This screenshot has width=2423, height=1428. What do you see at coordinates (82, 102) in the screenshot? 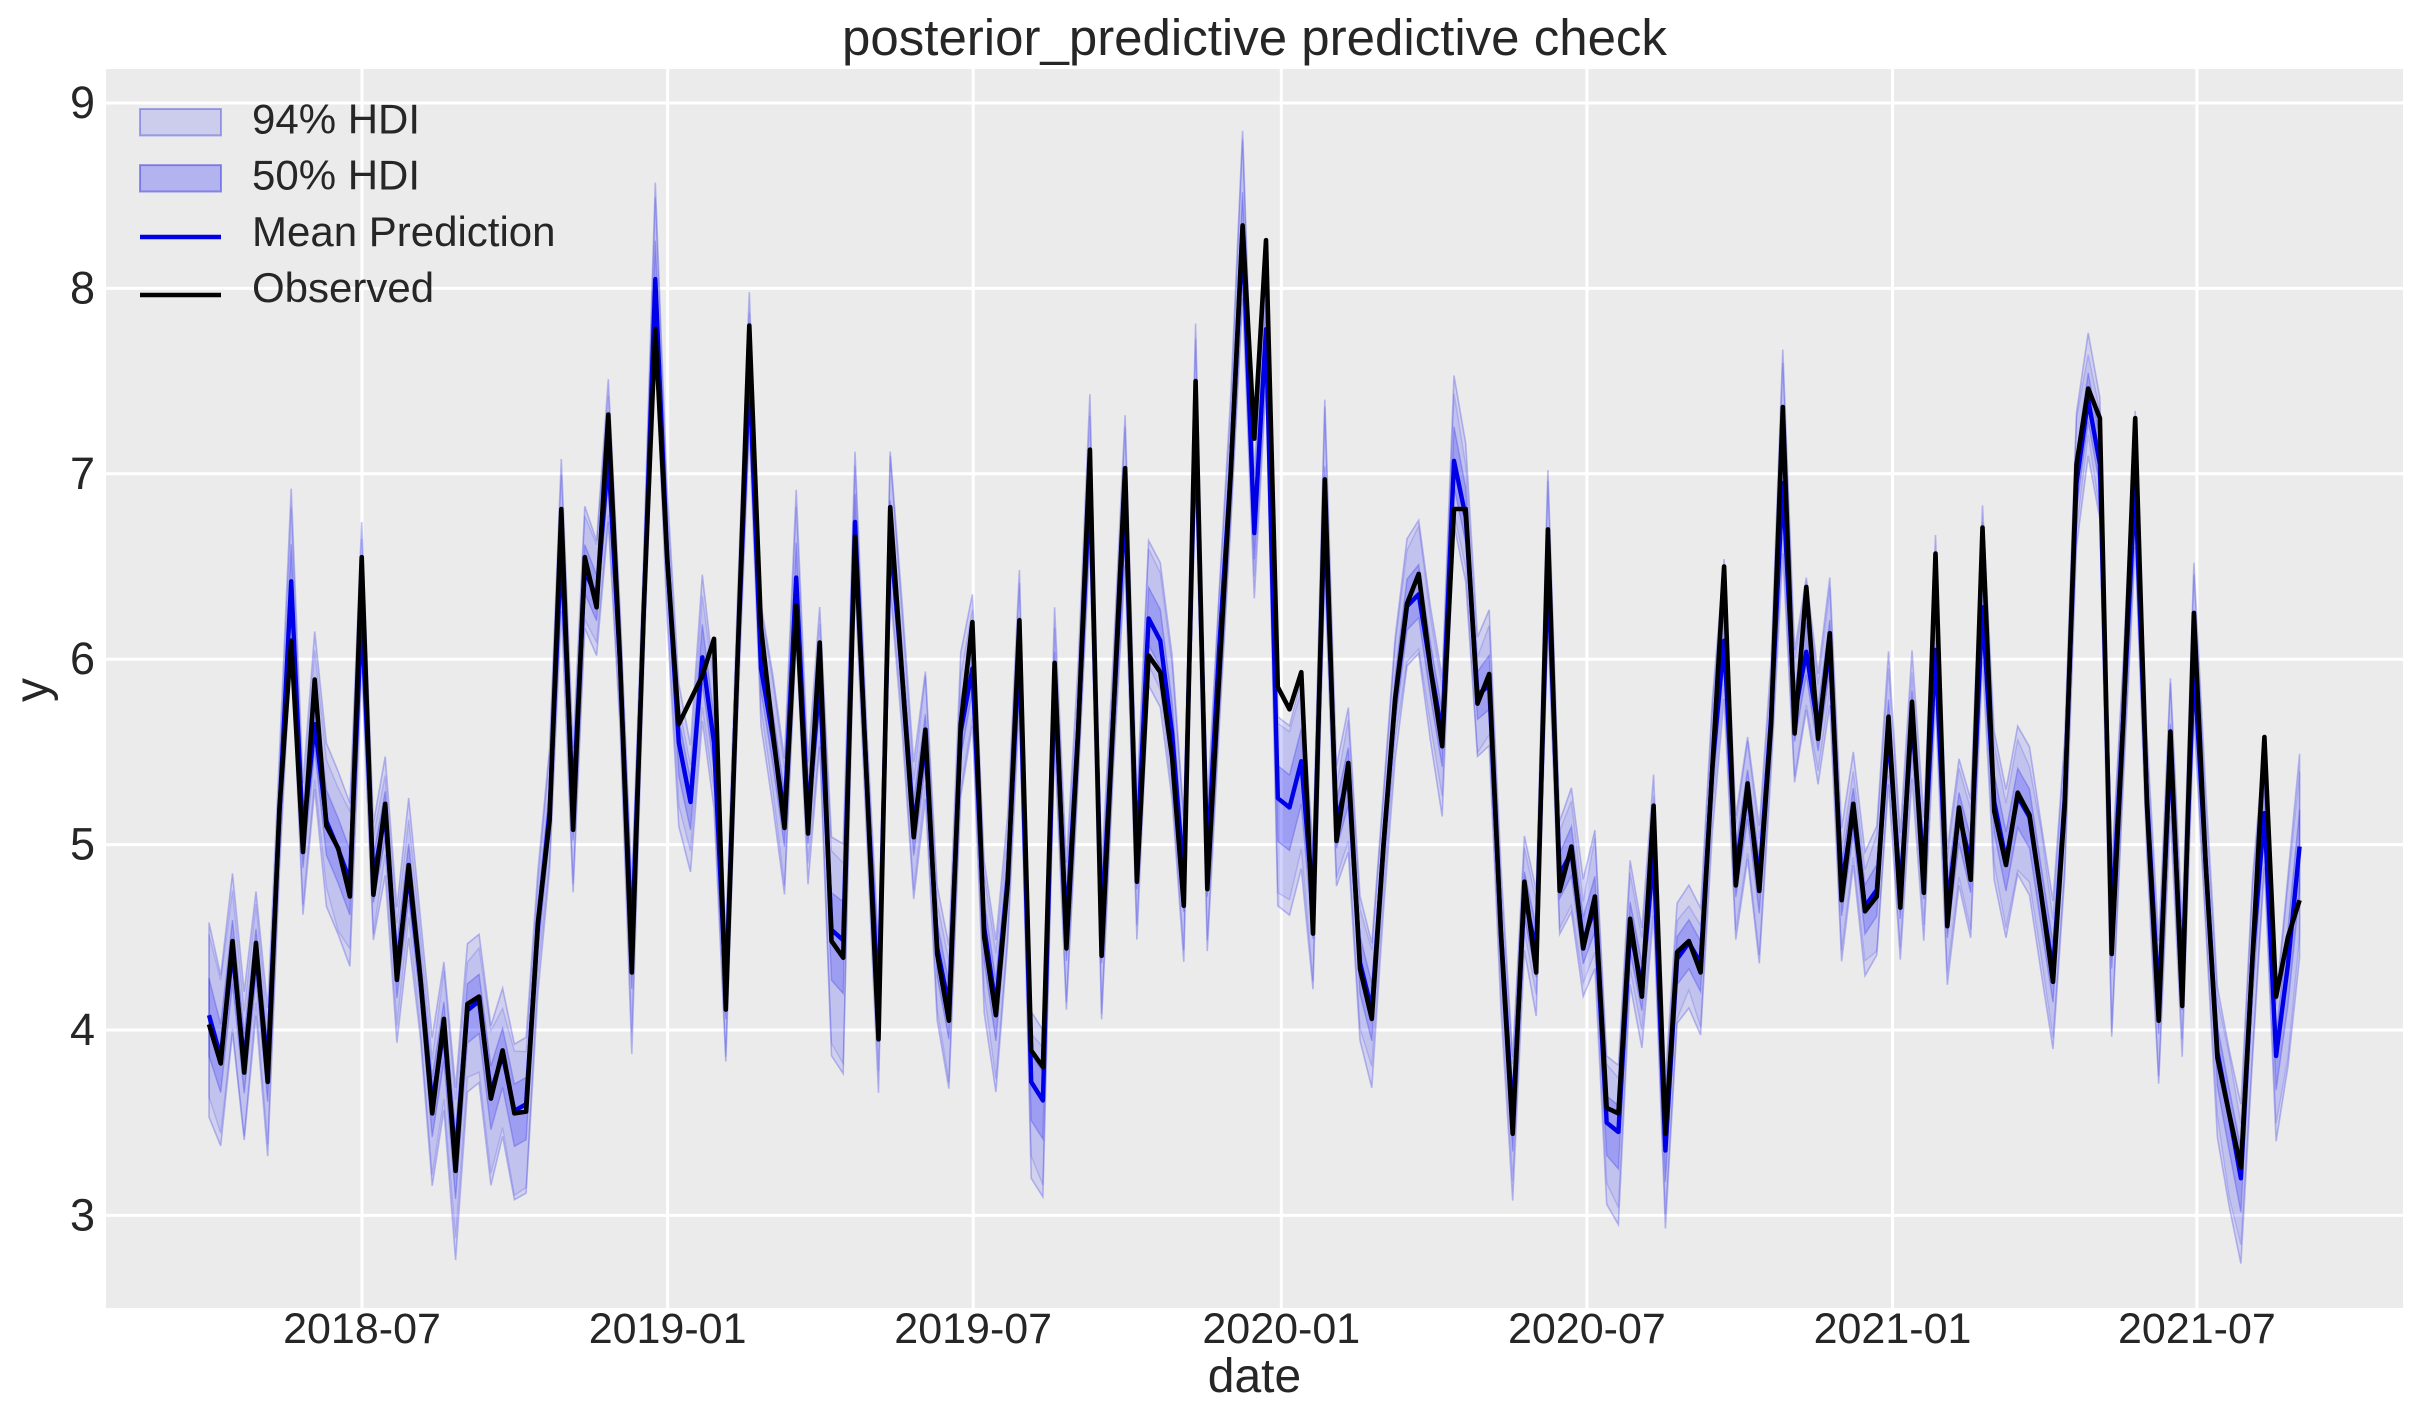
I see `svg-text: 9` at bounding box center [82, 102].